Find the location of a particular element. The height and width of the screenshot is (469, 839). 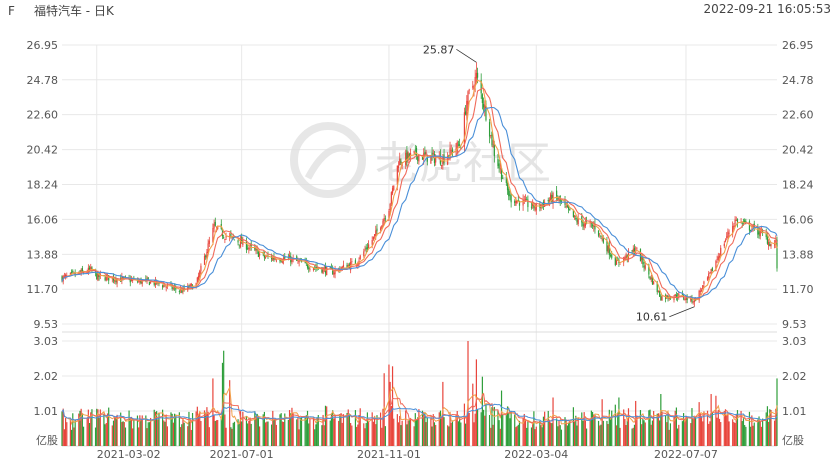

x-tick-label: 2021-07-01 is located at coordinates (242, 454).